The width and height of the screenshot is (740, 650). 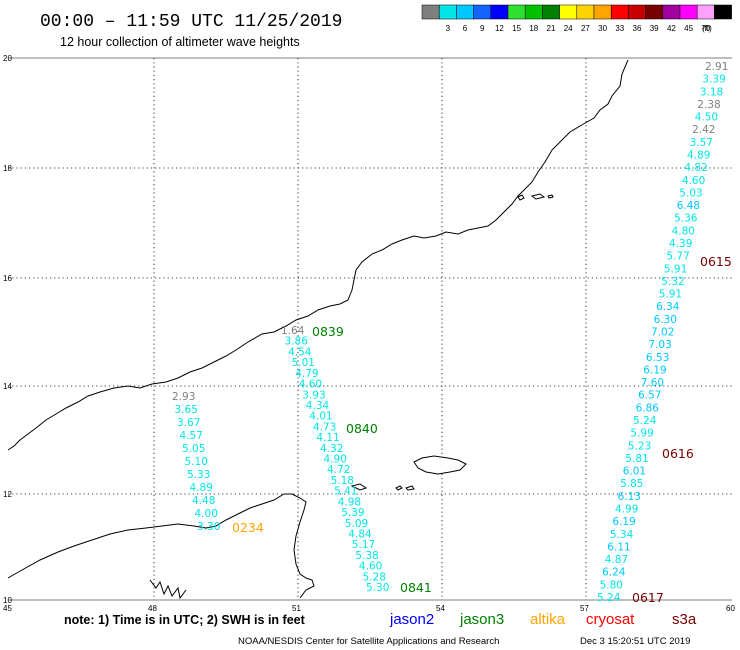 What do you see at coordinates (648, 597) in the screenshot?
I see `pass-label-0617: 0617` at bounding box center [648, 597].